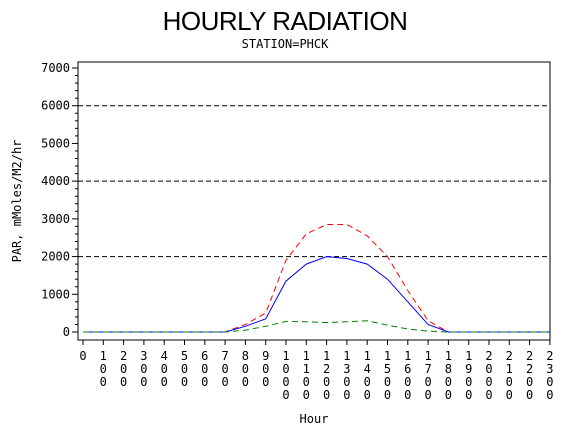  Describe the element at coordinates (17, 201) in the screenshot. I see `y-axis-label: PAR, mMoles/M2/hr` at that location.